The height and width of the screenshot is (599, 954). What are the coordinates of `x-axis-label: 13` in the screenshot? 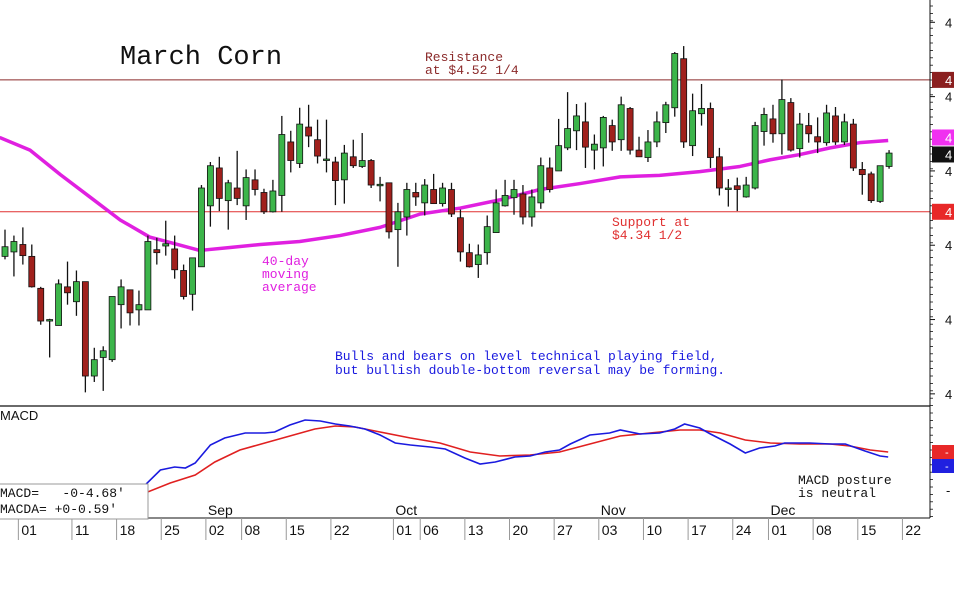 It's located at (476, 530).